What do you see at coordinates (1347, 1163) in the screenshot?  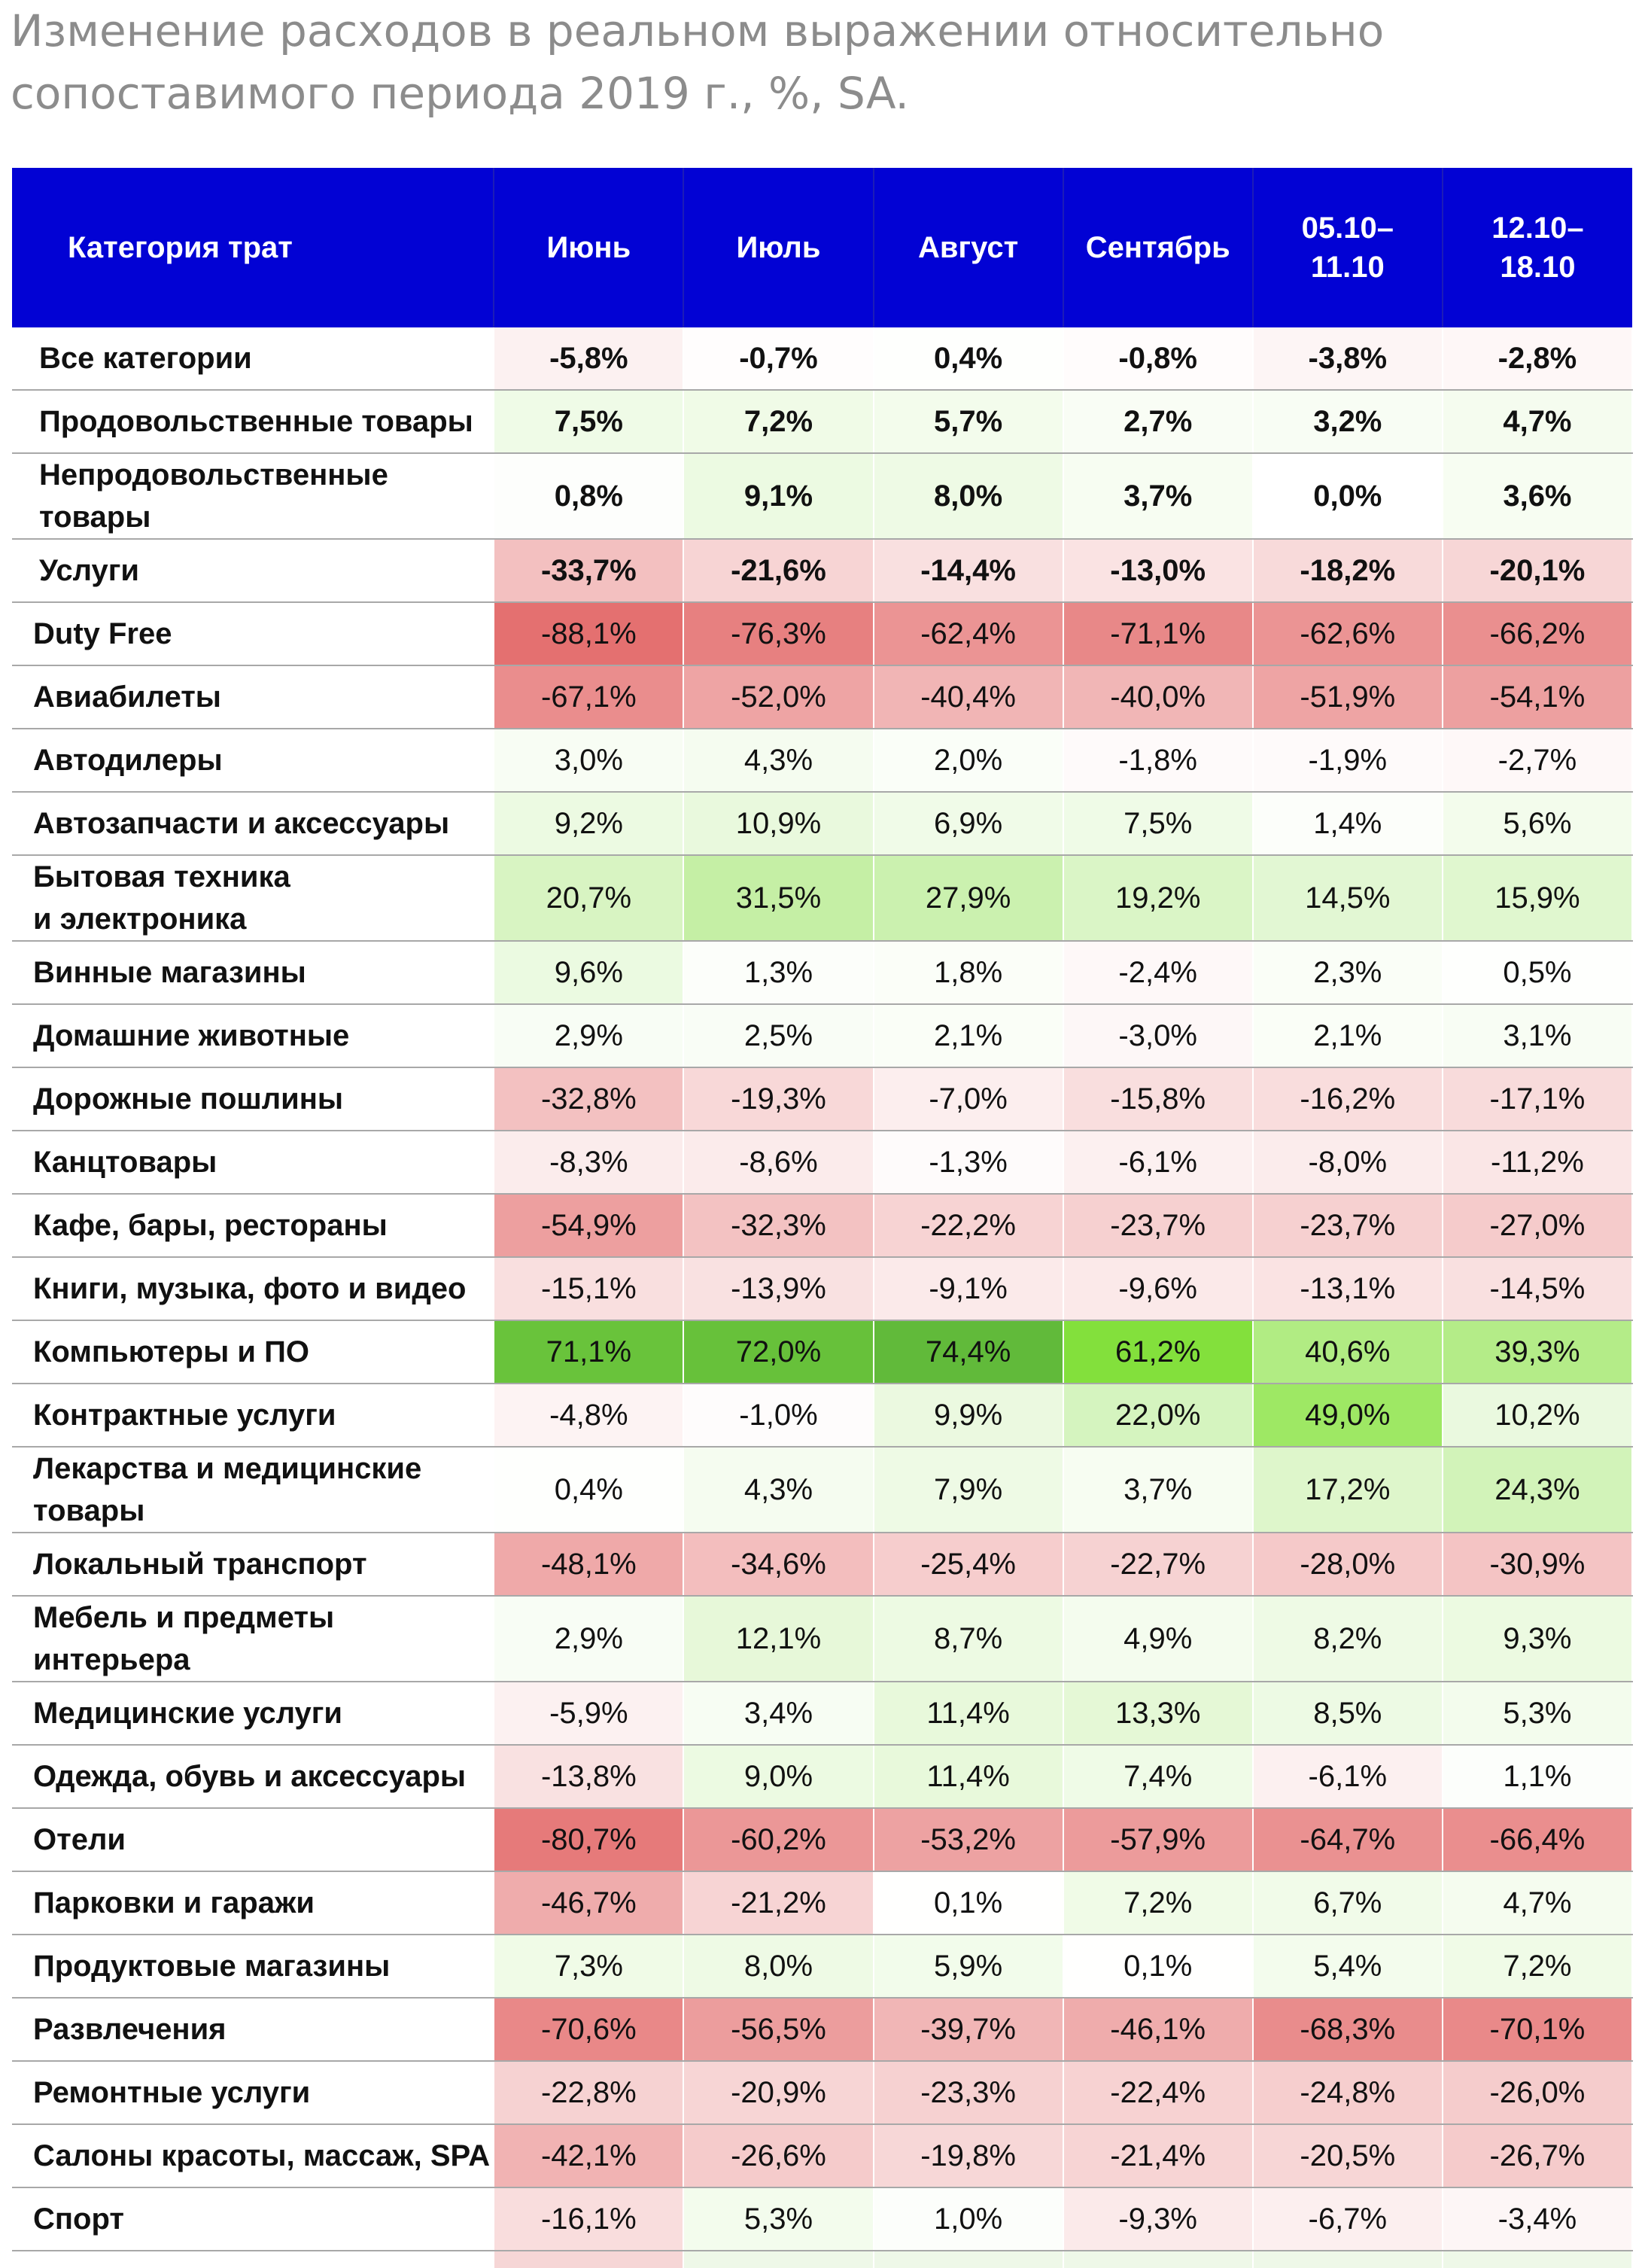 I see `value-cell: -8,0%` at bounding box center [1347, 1163].